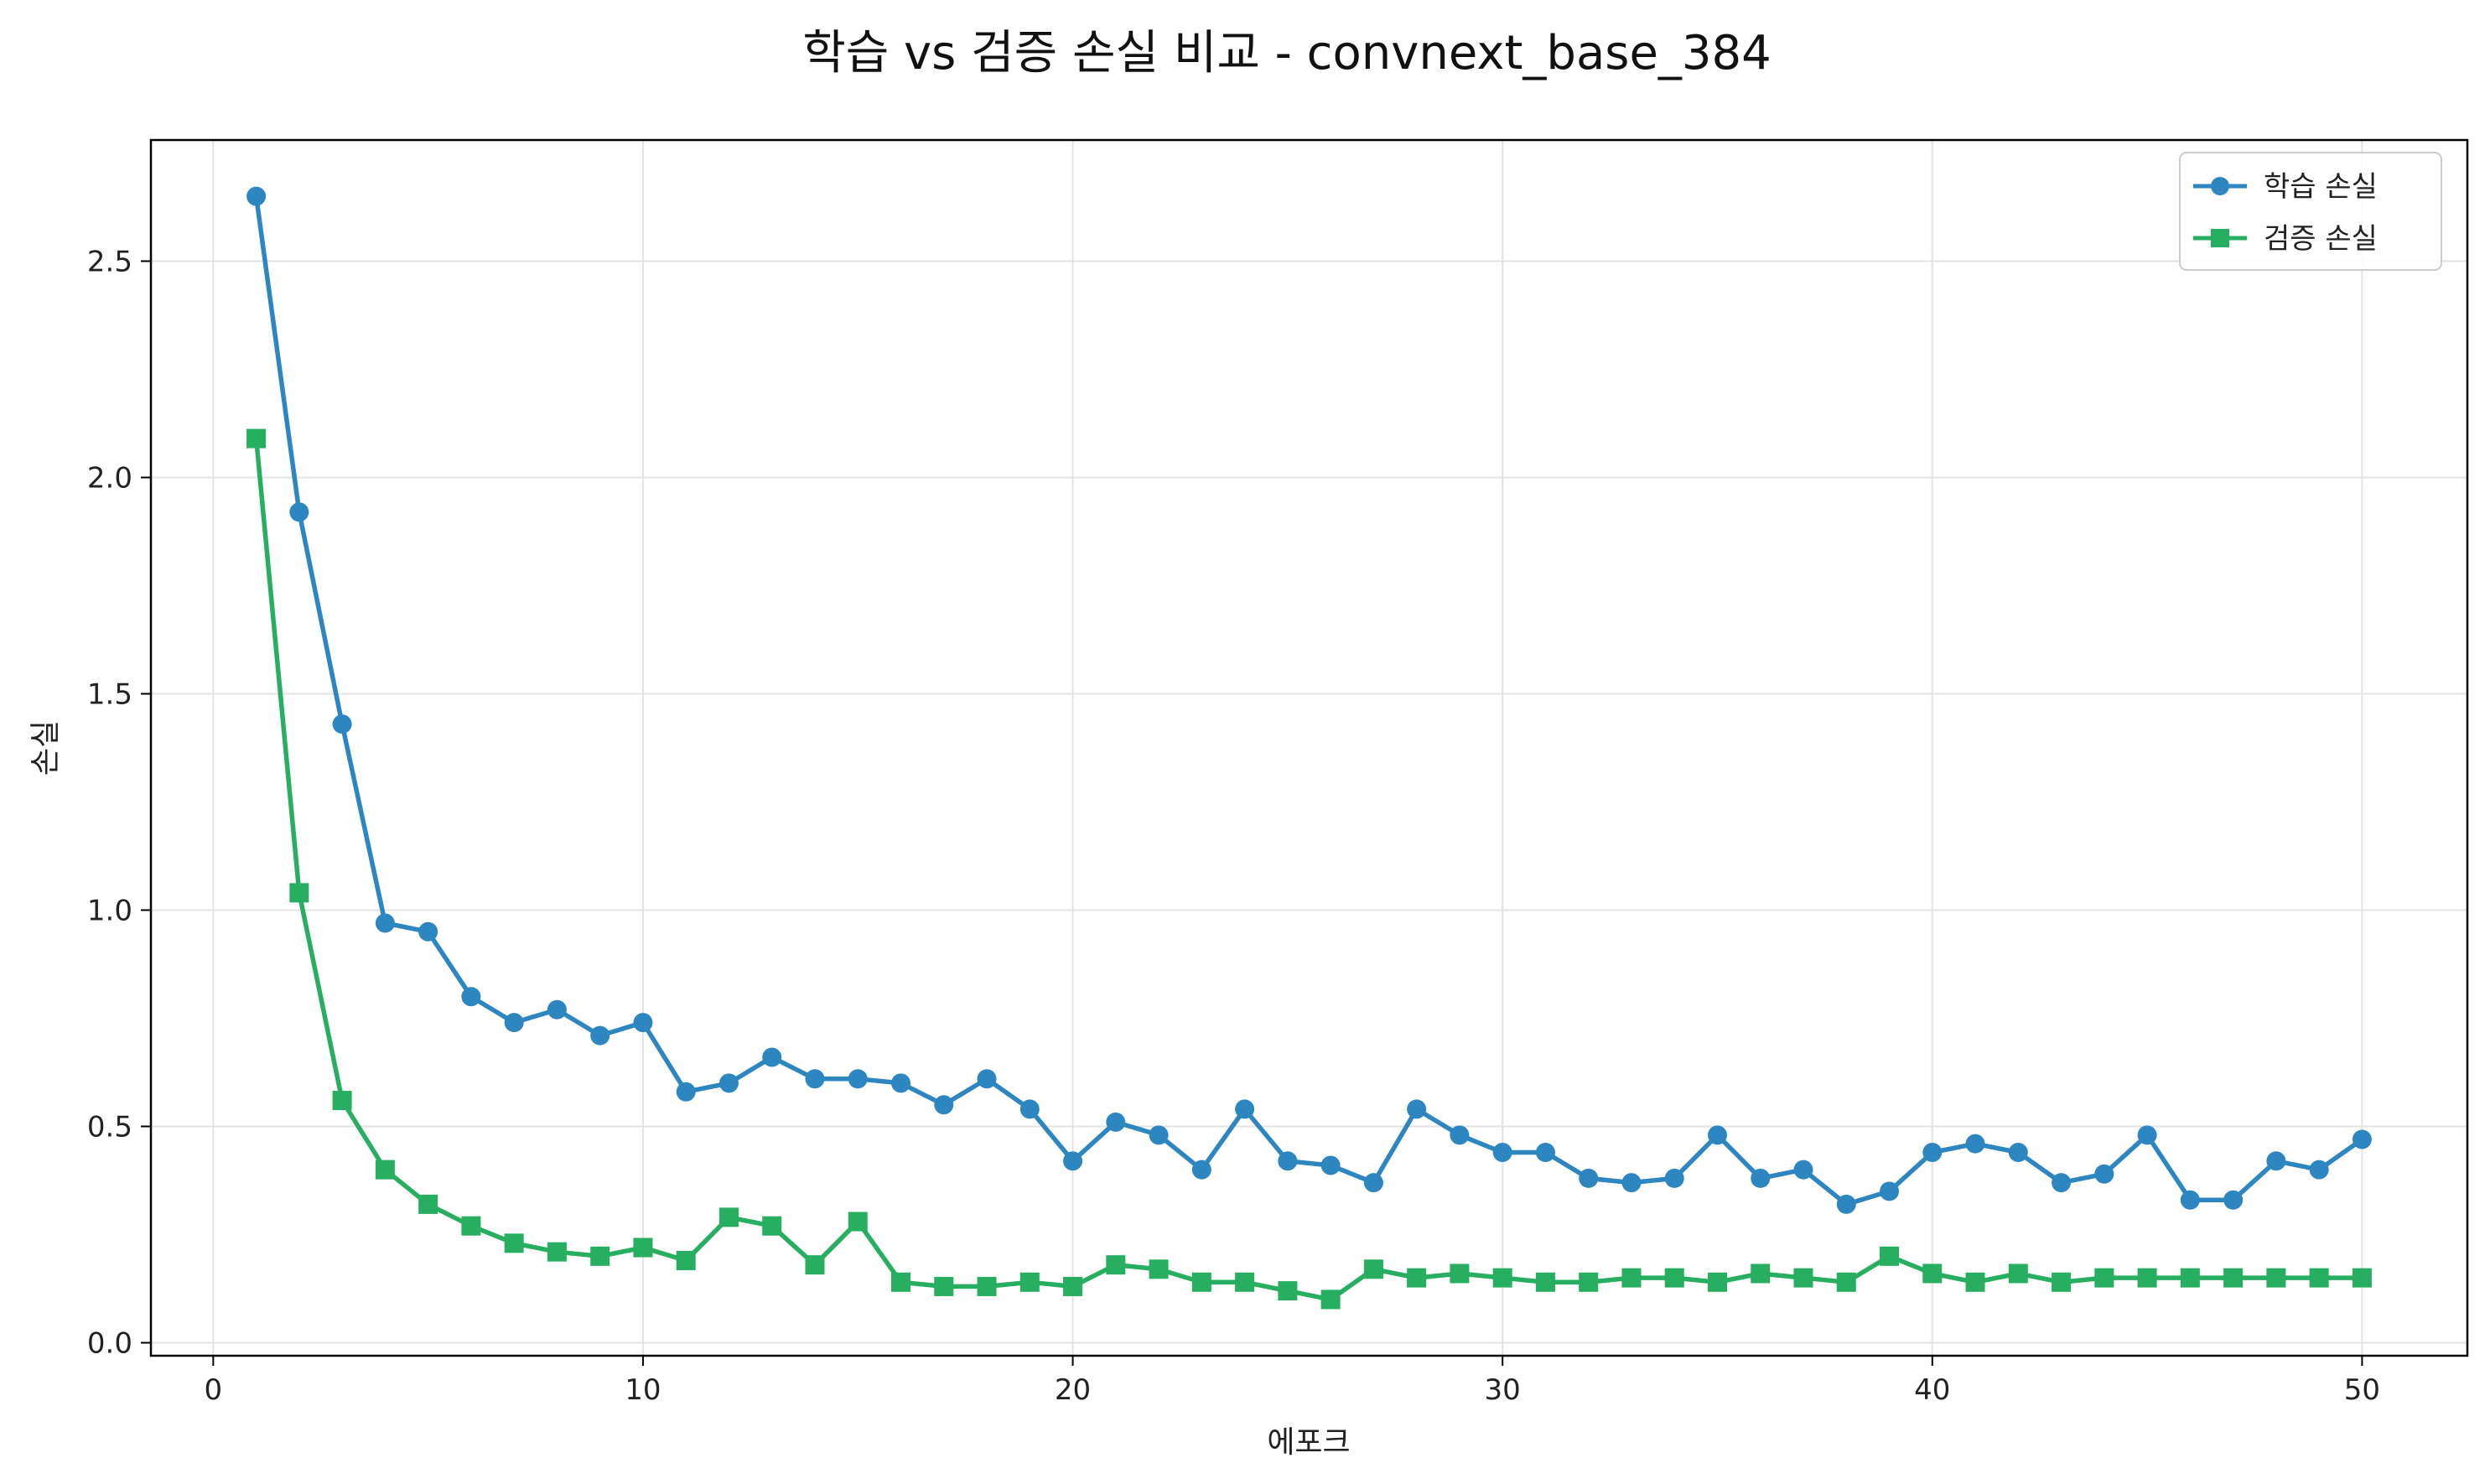  Describe the element at coordinates (1073, 1390) in the screenshot. I see `x-tick-label: 20` at that location.